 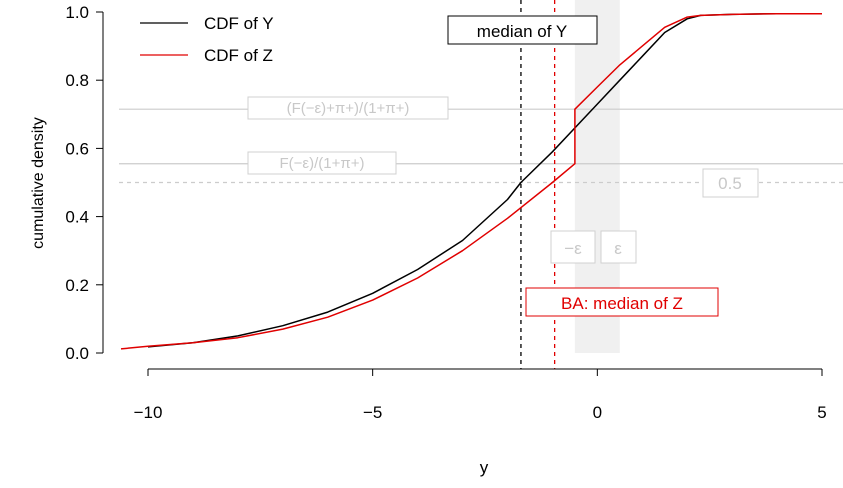 I want to click on x-tick-label: −5, so click(x=372, y=412).